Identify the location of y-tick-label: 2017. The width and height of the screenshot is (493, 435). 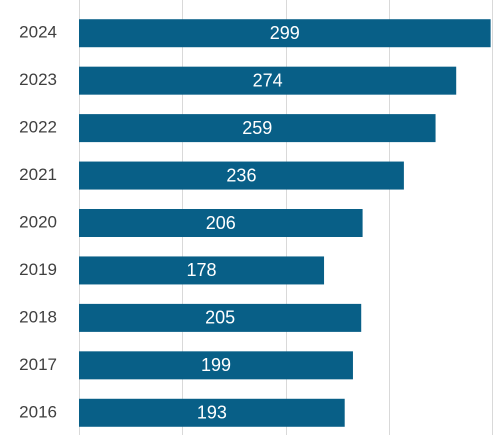
(38, 364).